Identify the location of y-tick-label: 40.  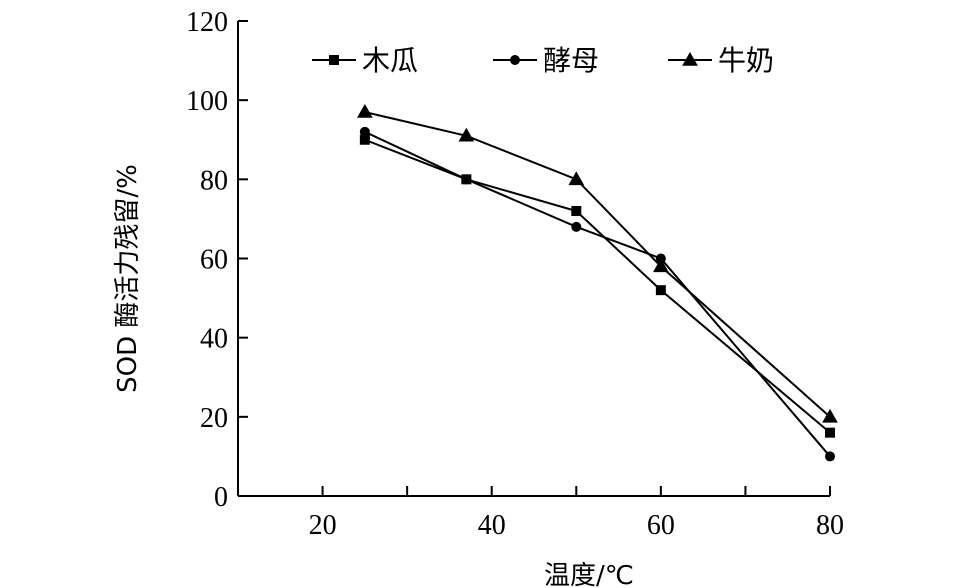
(214, 339).